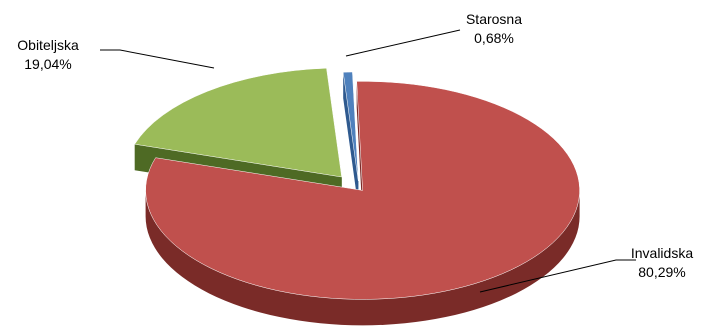  What do you see at coordinates (48, 45) in the screenshot?
I see `label-obiteljska-name: Obiteljska` at bounding box center [48, 45].